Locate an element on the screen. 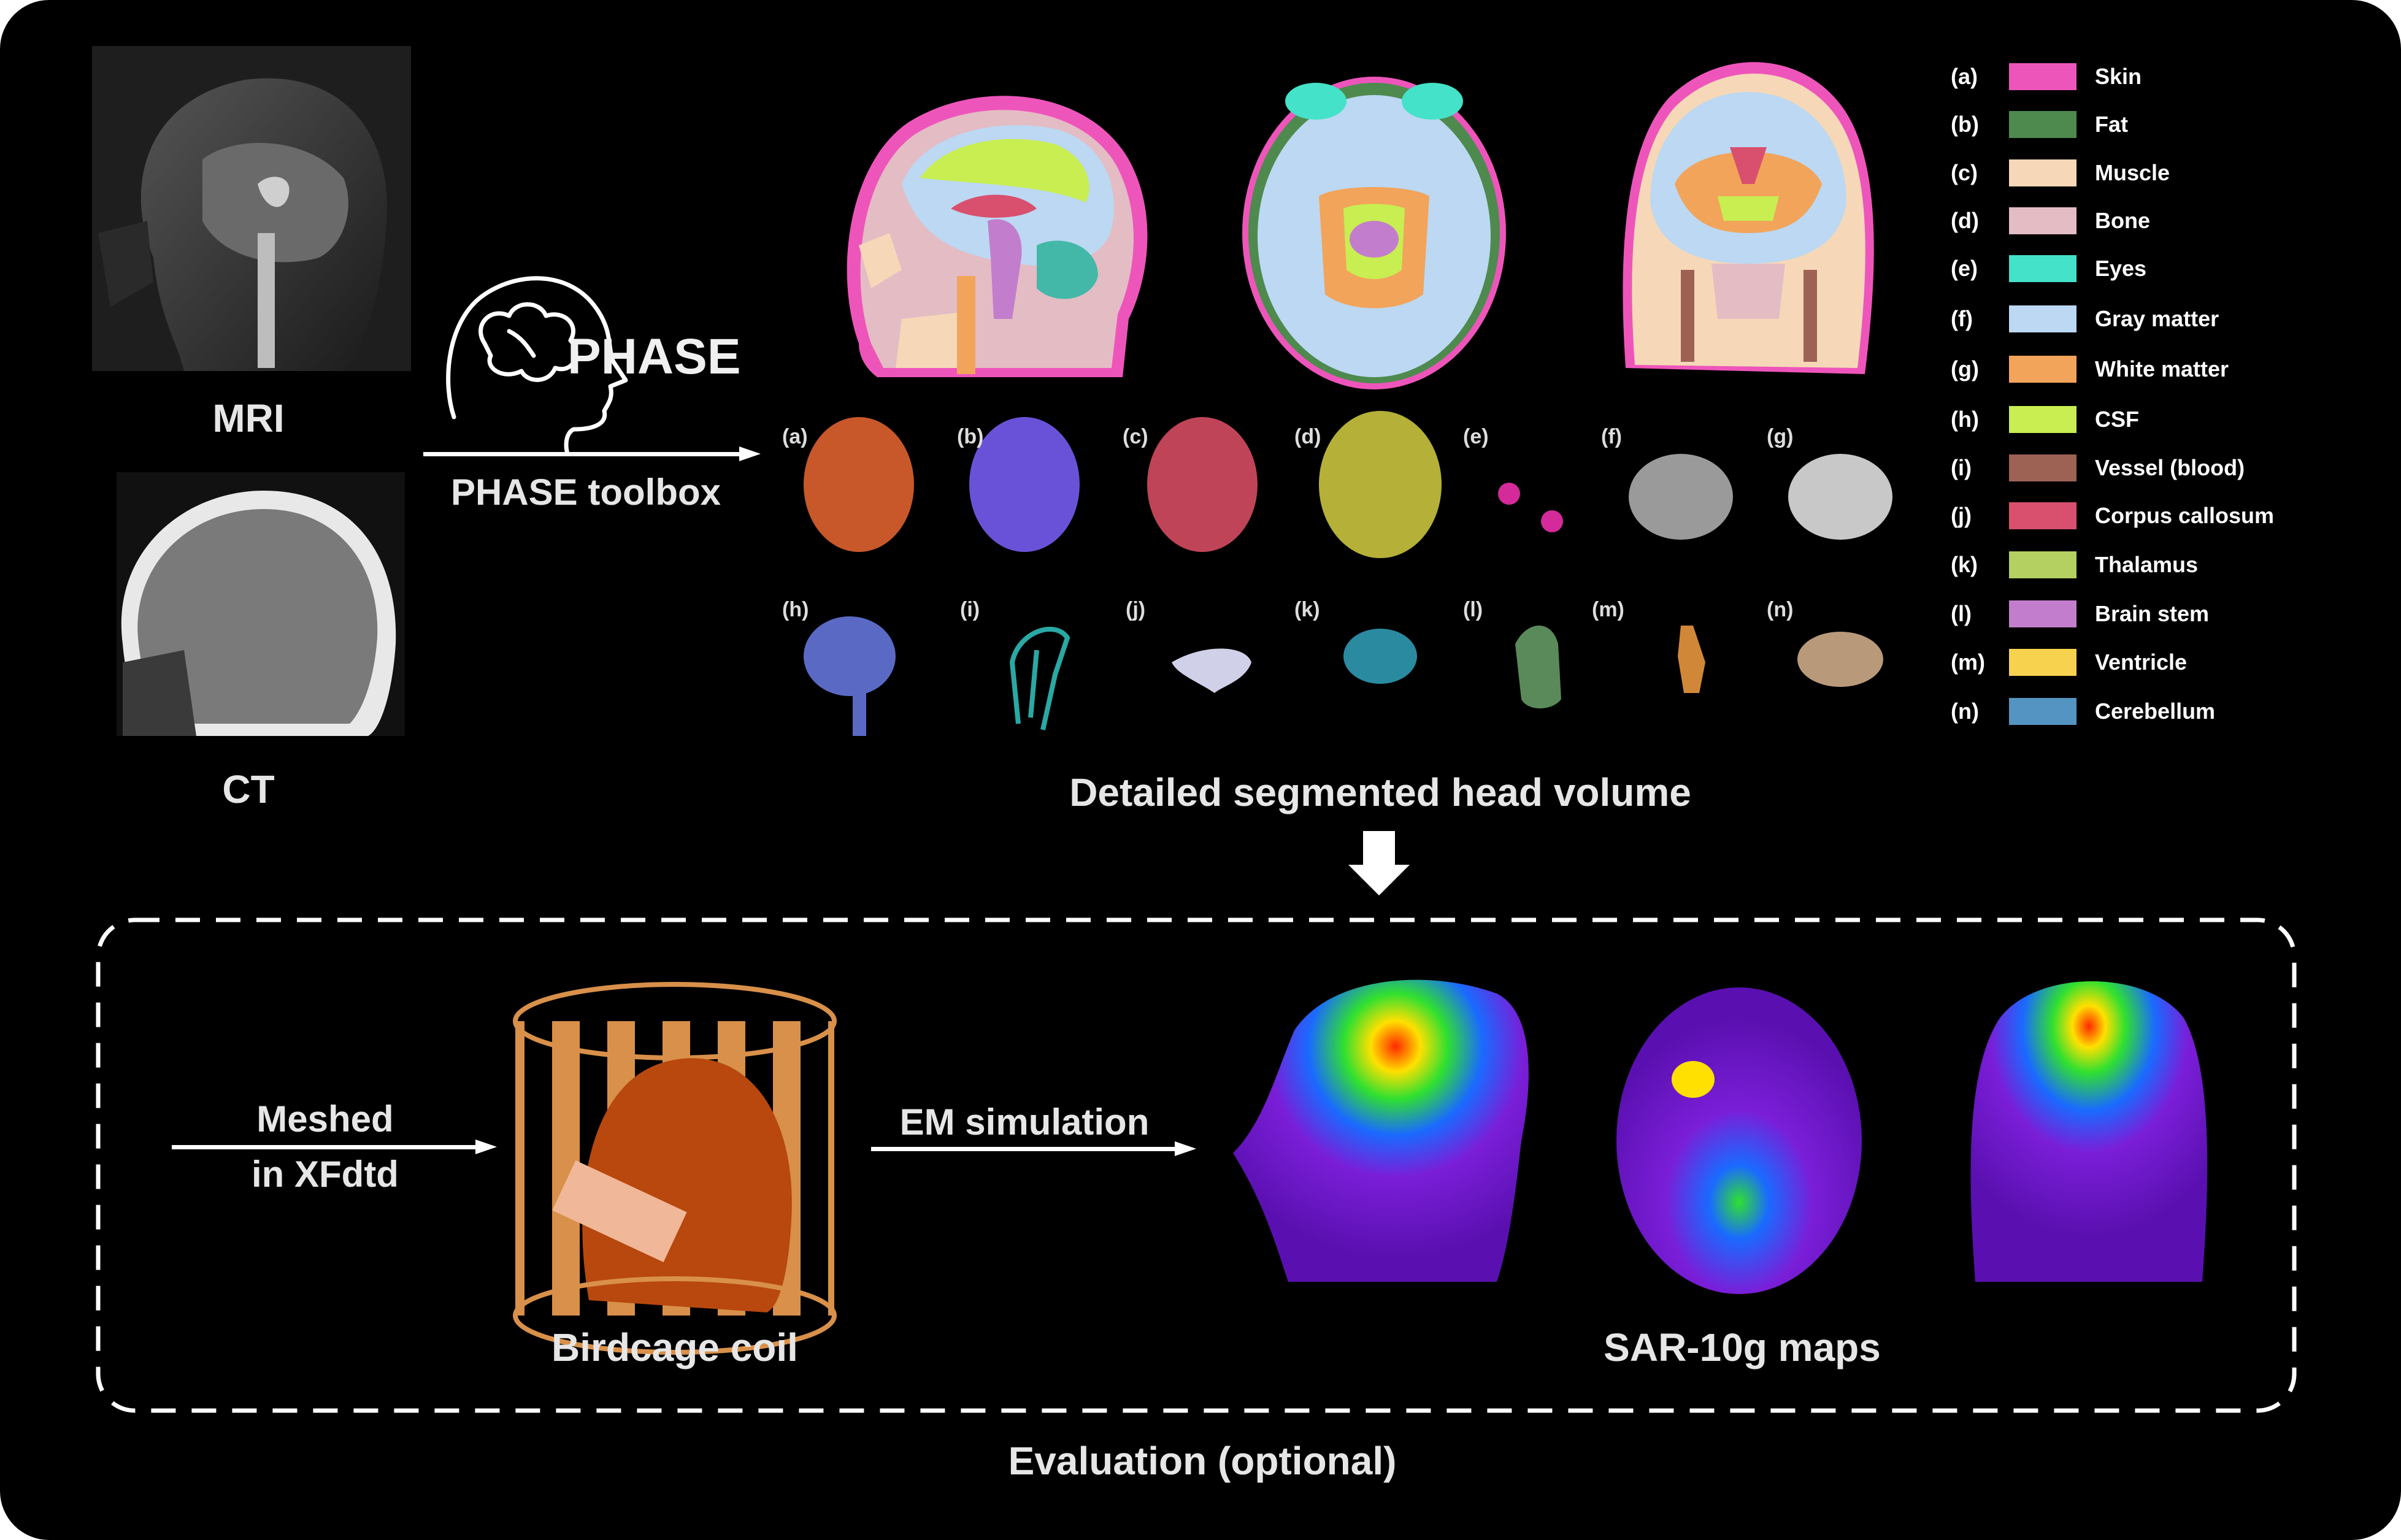 The image size is (2401, 1540). phase-logo-text: PHASE is located at coordinates (654, 357).